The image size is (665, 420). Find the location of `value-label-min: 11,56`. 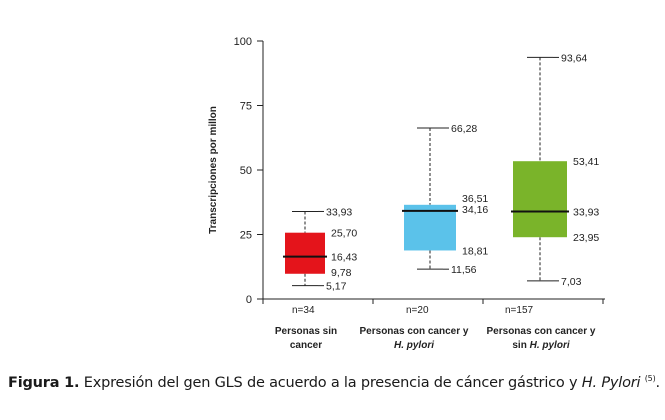

value-label-min: 11,56 is located at coordinates (464, 270).